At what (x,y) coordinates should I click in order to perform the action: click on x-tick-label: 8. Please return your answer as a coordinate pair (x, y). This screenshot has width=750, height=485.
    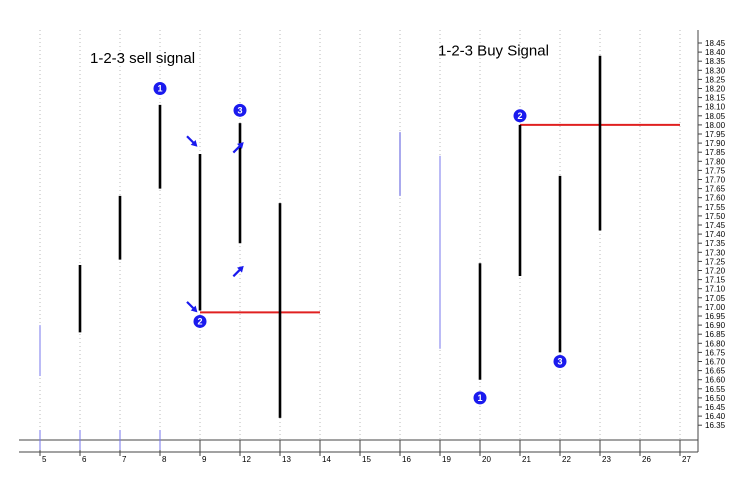
    Looking at the image, I should click on (164, 459).